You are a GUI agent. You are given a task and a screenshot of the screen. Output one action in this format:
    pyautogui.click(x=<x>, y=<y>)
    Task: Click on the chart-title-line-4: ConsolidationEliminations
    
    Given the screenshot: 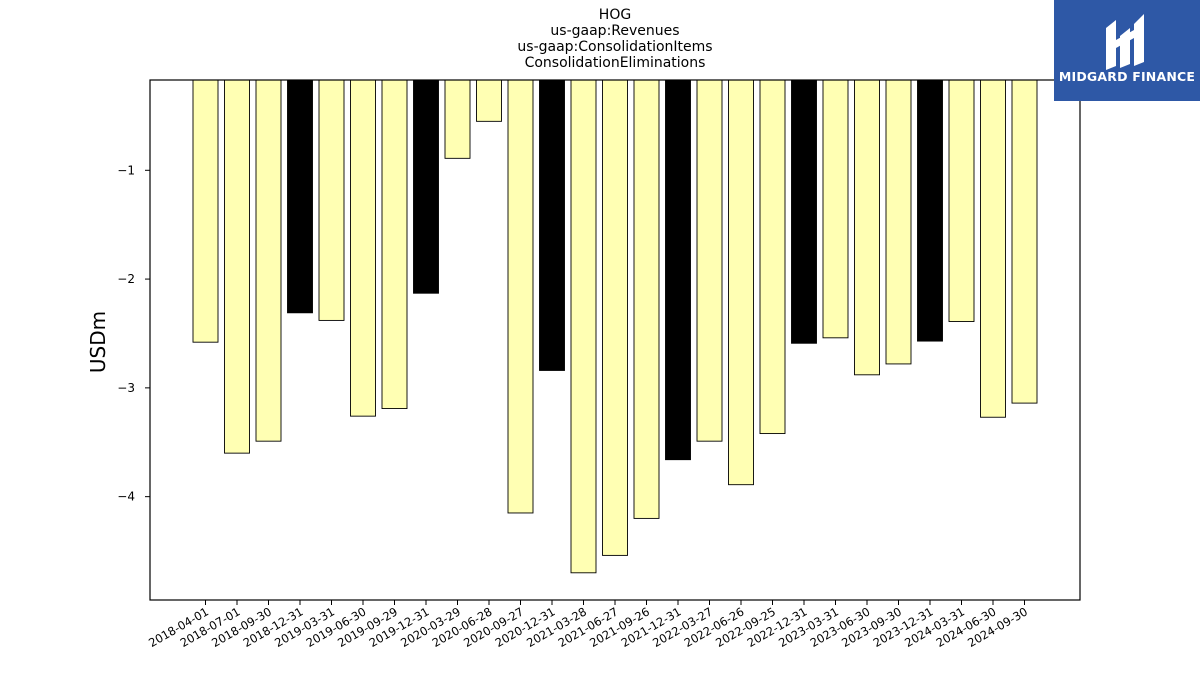 What is the action you would take?
    pyautogui.click(x=615, y=63)
    